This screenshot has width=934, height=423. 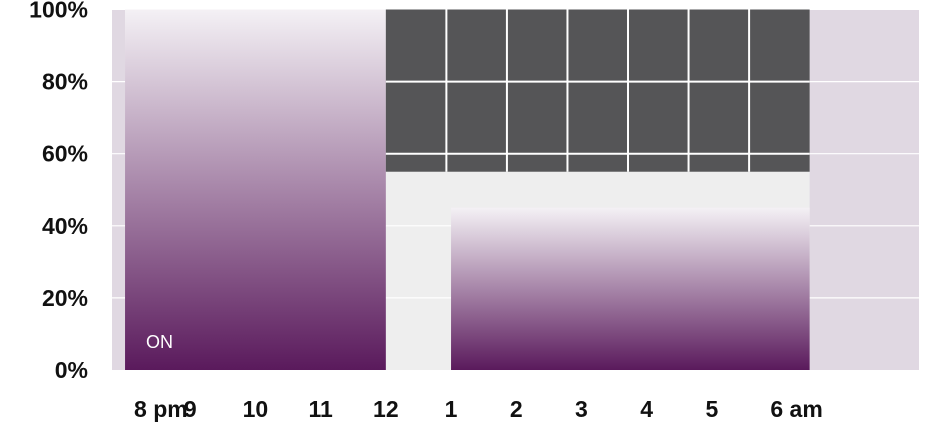 What do you see at coordinates (65, 82) in the screenshot?
I see `y-tick-label: 80%` at bounding box center [65, 82].